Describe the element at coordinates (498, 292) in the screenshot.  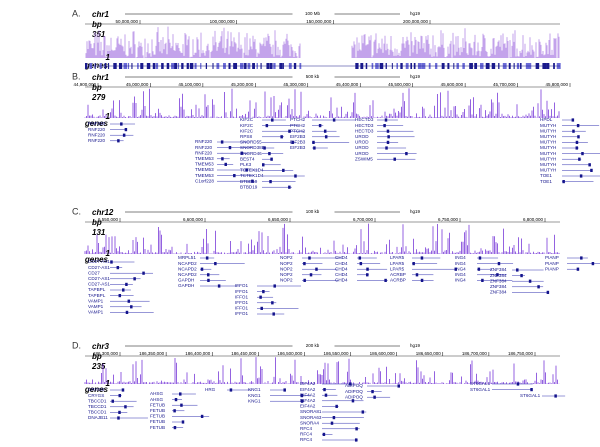
I see `gene-name: ZNF384` at that location.